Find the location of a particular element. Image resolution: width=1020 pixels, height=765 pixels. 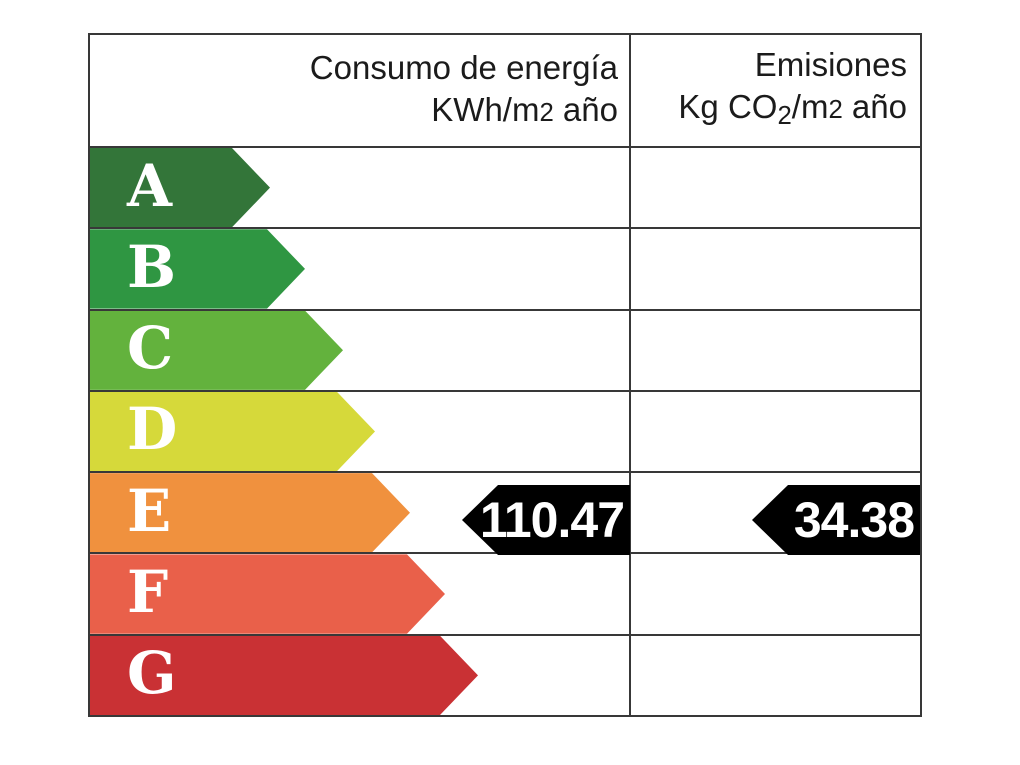

emissions-header-line1: Emisiones is located at coordinates (830, 64).